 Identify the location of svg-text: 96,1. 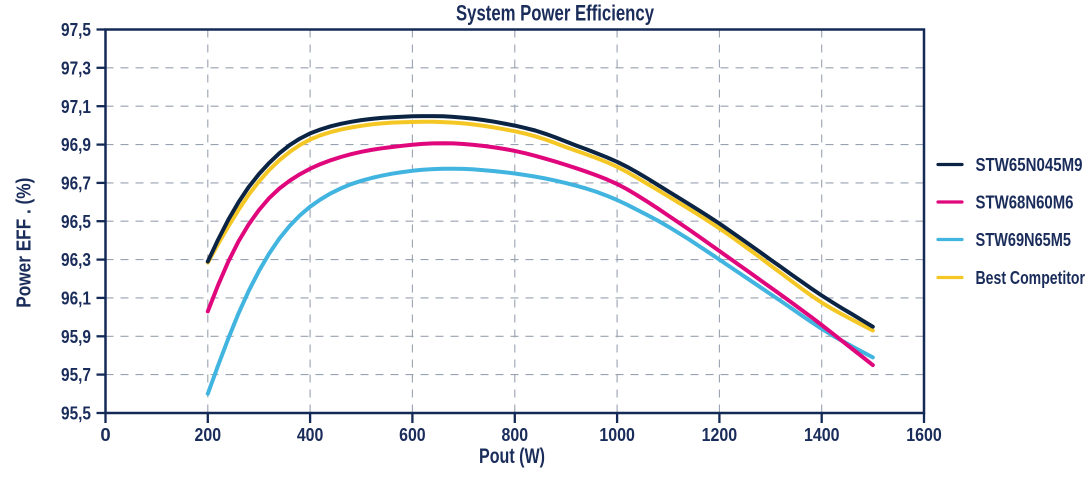
(76, 298).